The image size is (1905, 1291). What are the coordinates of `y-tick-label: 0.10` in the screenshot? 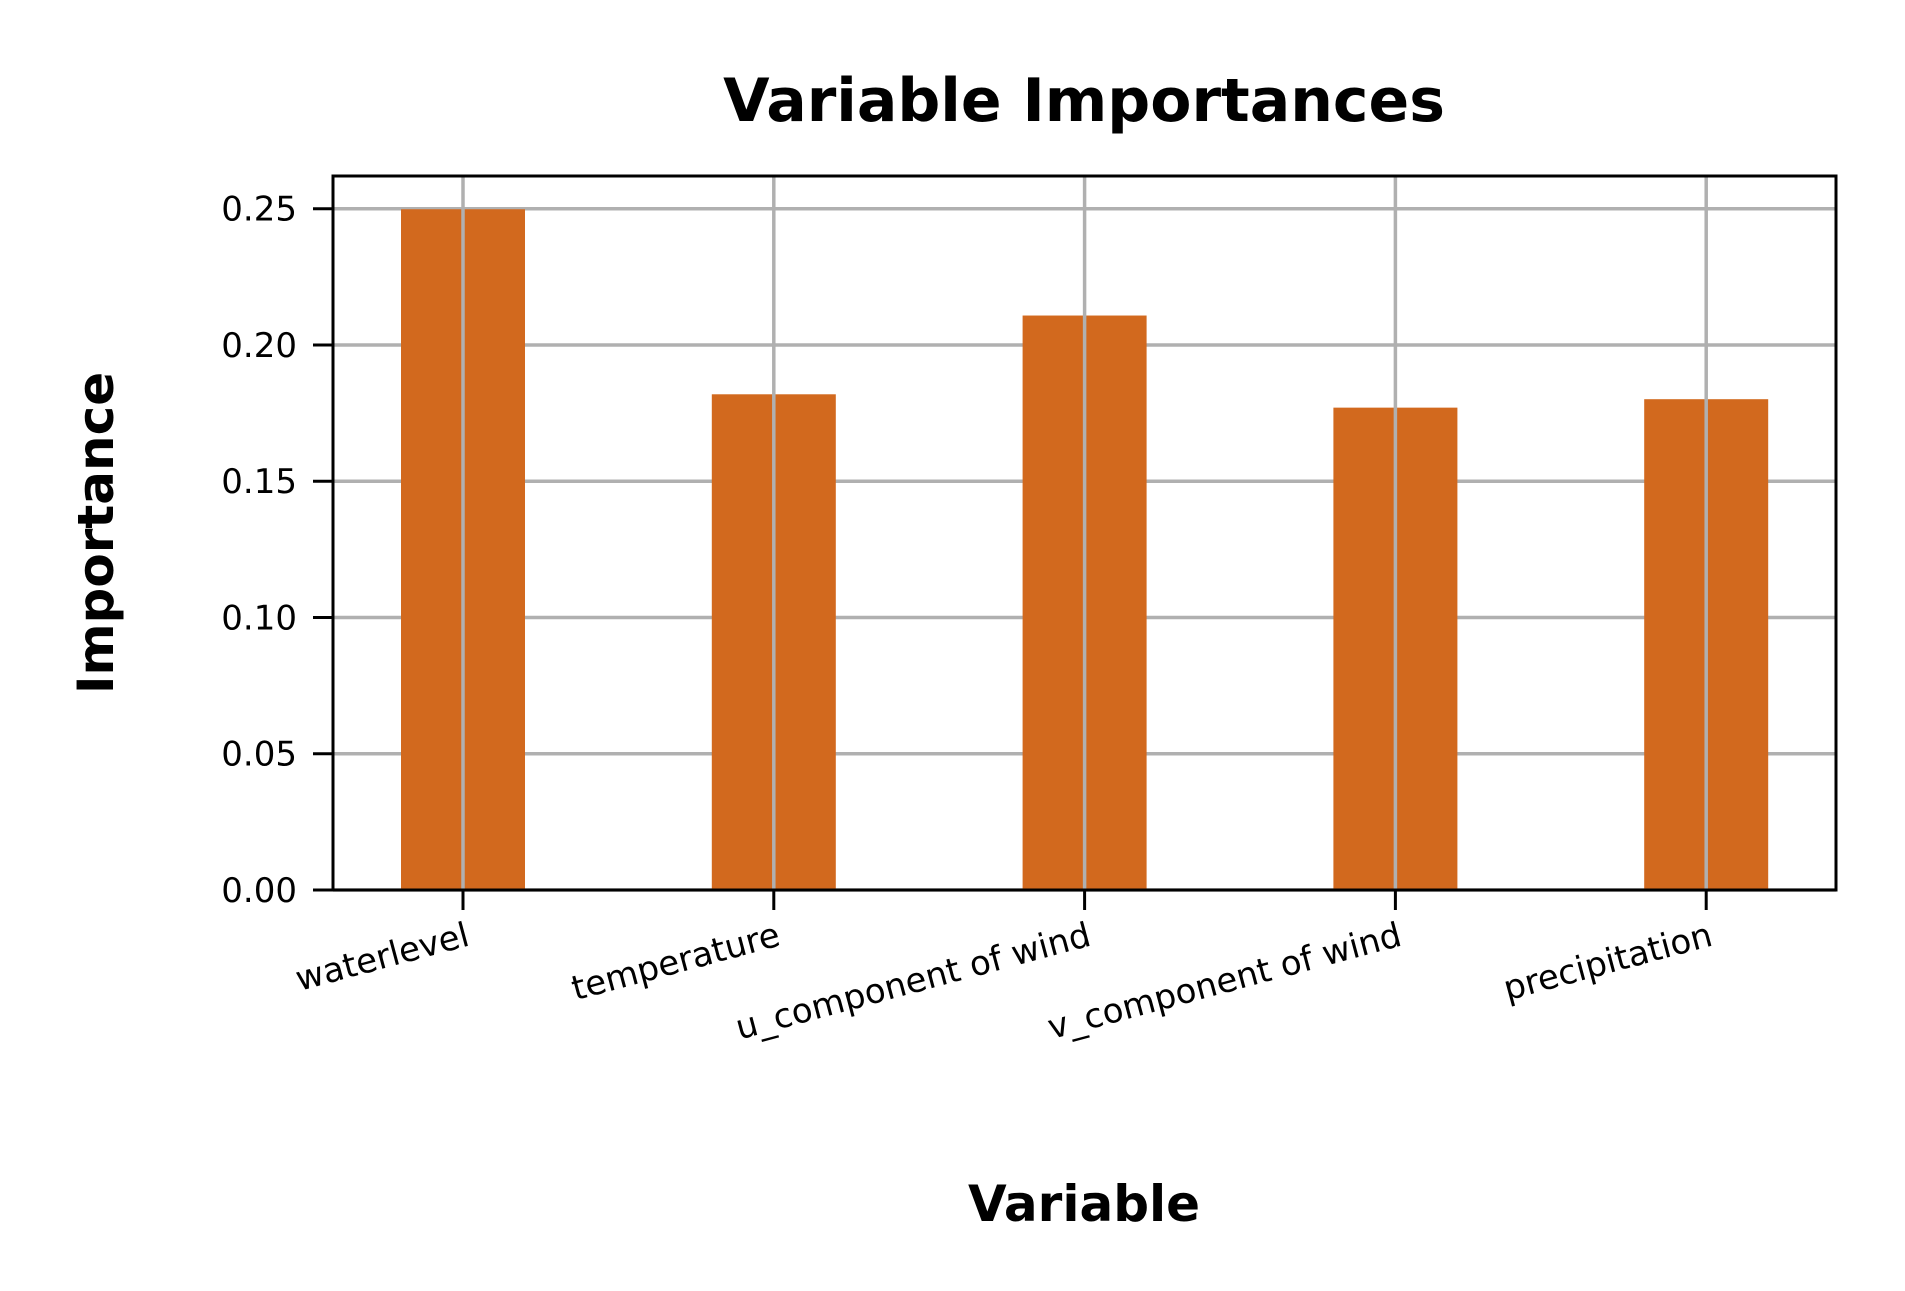 It's located at (259, 618).